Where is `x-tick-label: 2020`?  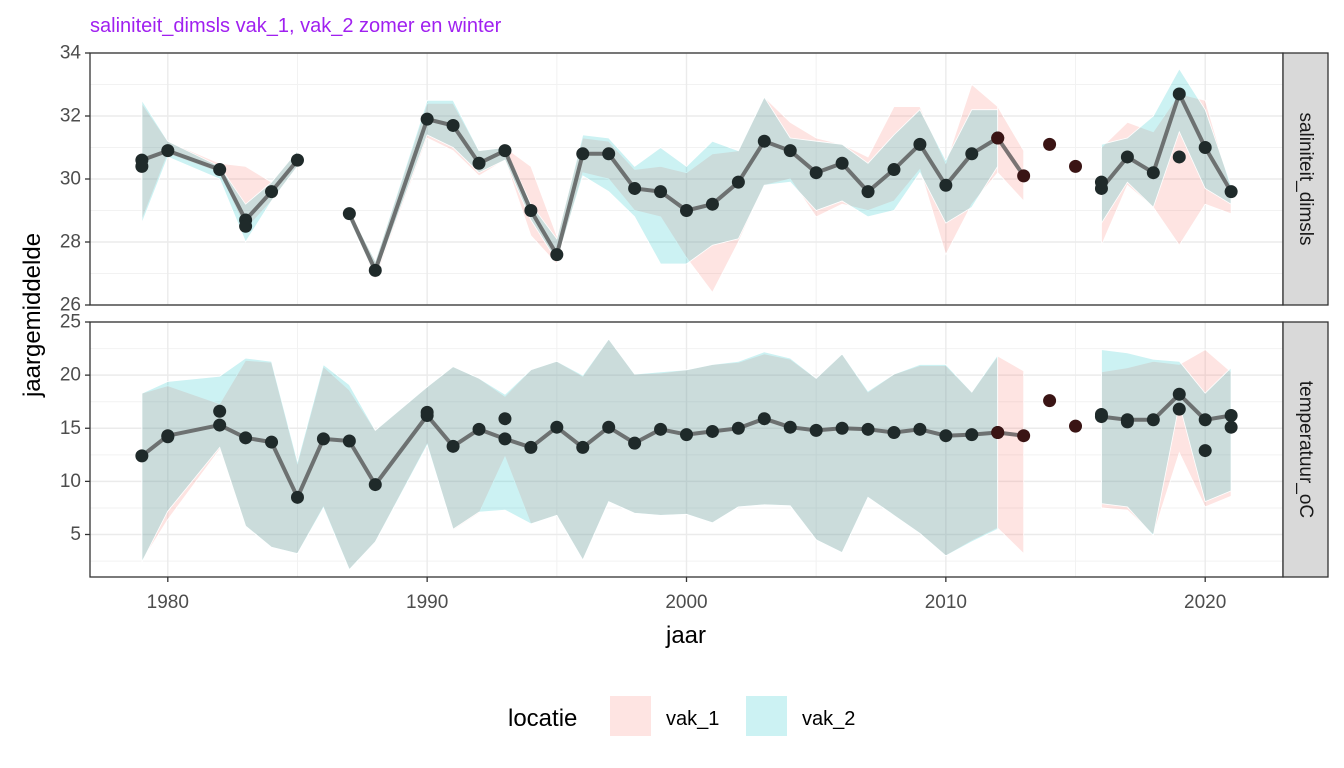
x-tick-label: 2020 is located at coordinates (1205, 602).